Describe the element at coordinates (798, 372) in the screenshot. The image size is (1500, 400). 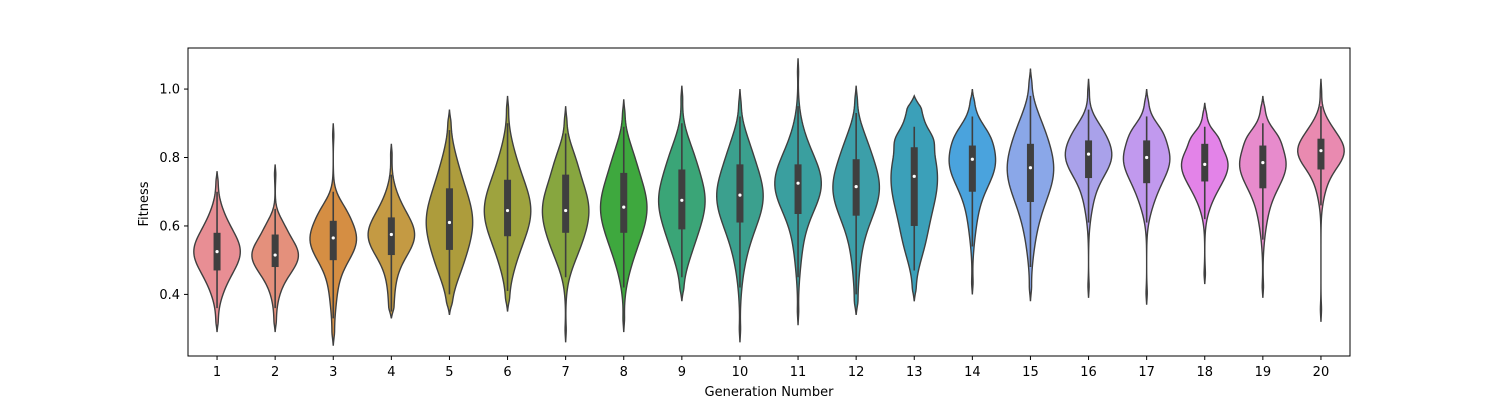
I see `x-tick-label: 11` at that location.